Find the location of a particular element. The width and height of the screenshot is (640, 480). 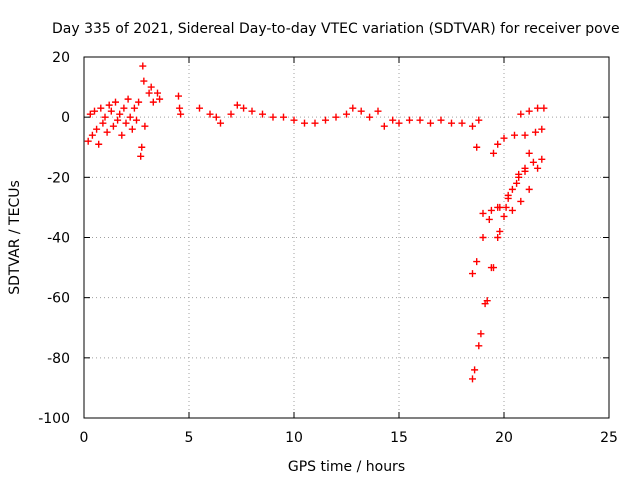

series-late-descending-b is located at coordinates (507, 269).